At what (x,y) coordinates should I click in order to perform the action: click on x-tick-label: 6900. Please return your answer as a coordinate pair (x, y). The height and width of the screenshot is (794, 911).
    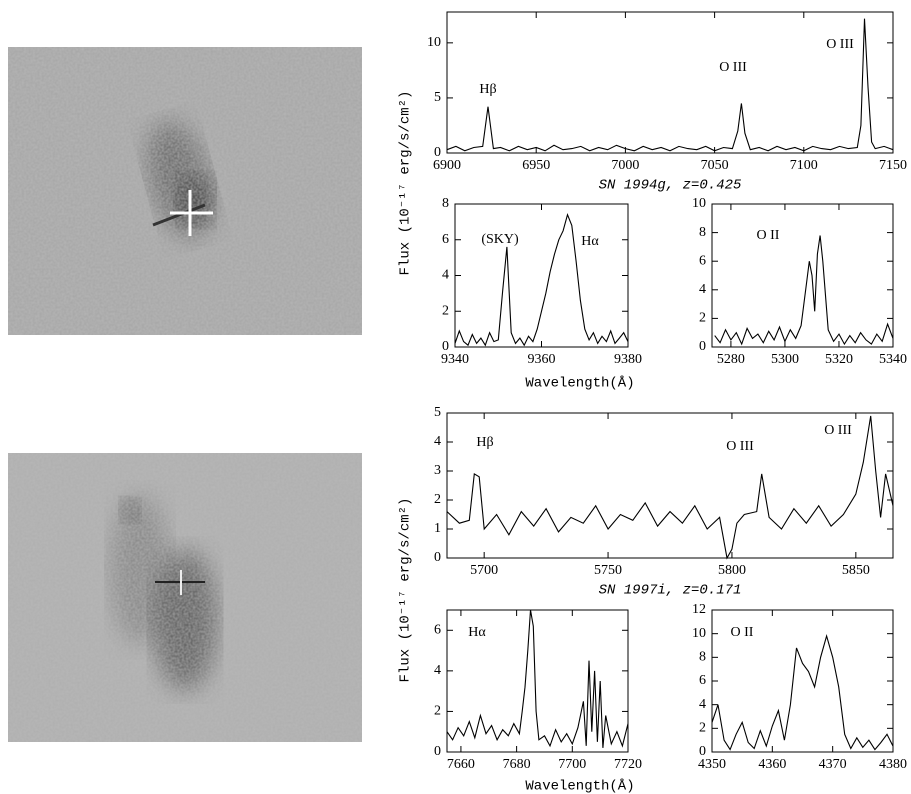
    Looking at the image, I should click on (447, 165).